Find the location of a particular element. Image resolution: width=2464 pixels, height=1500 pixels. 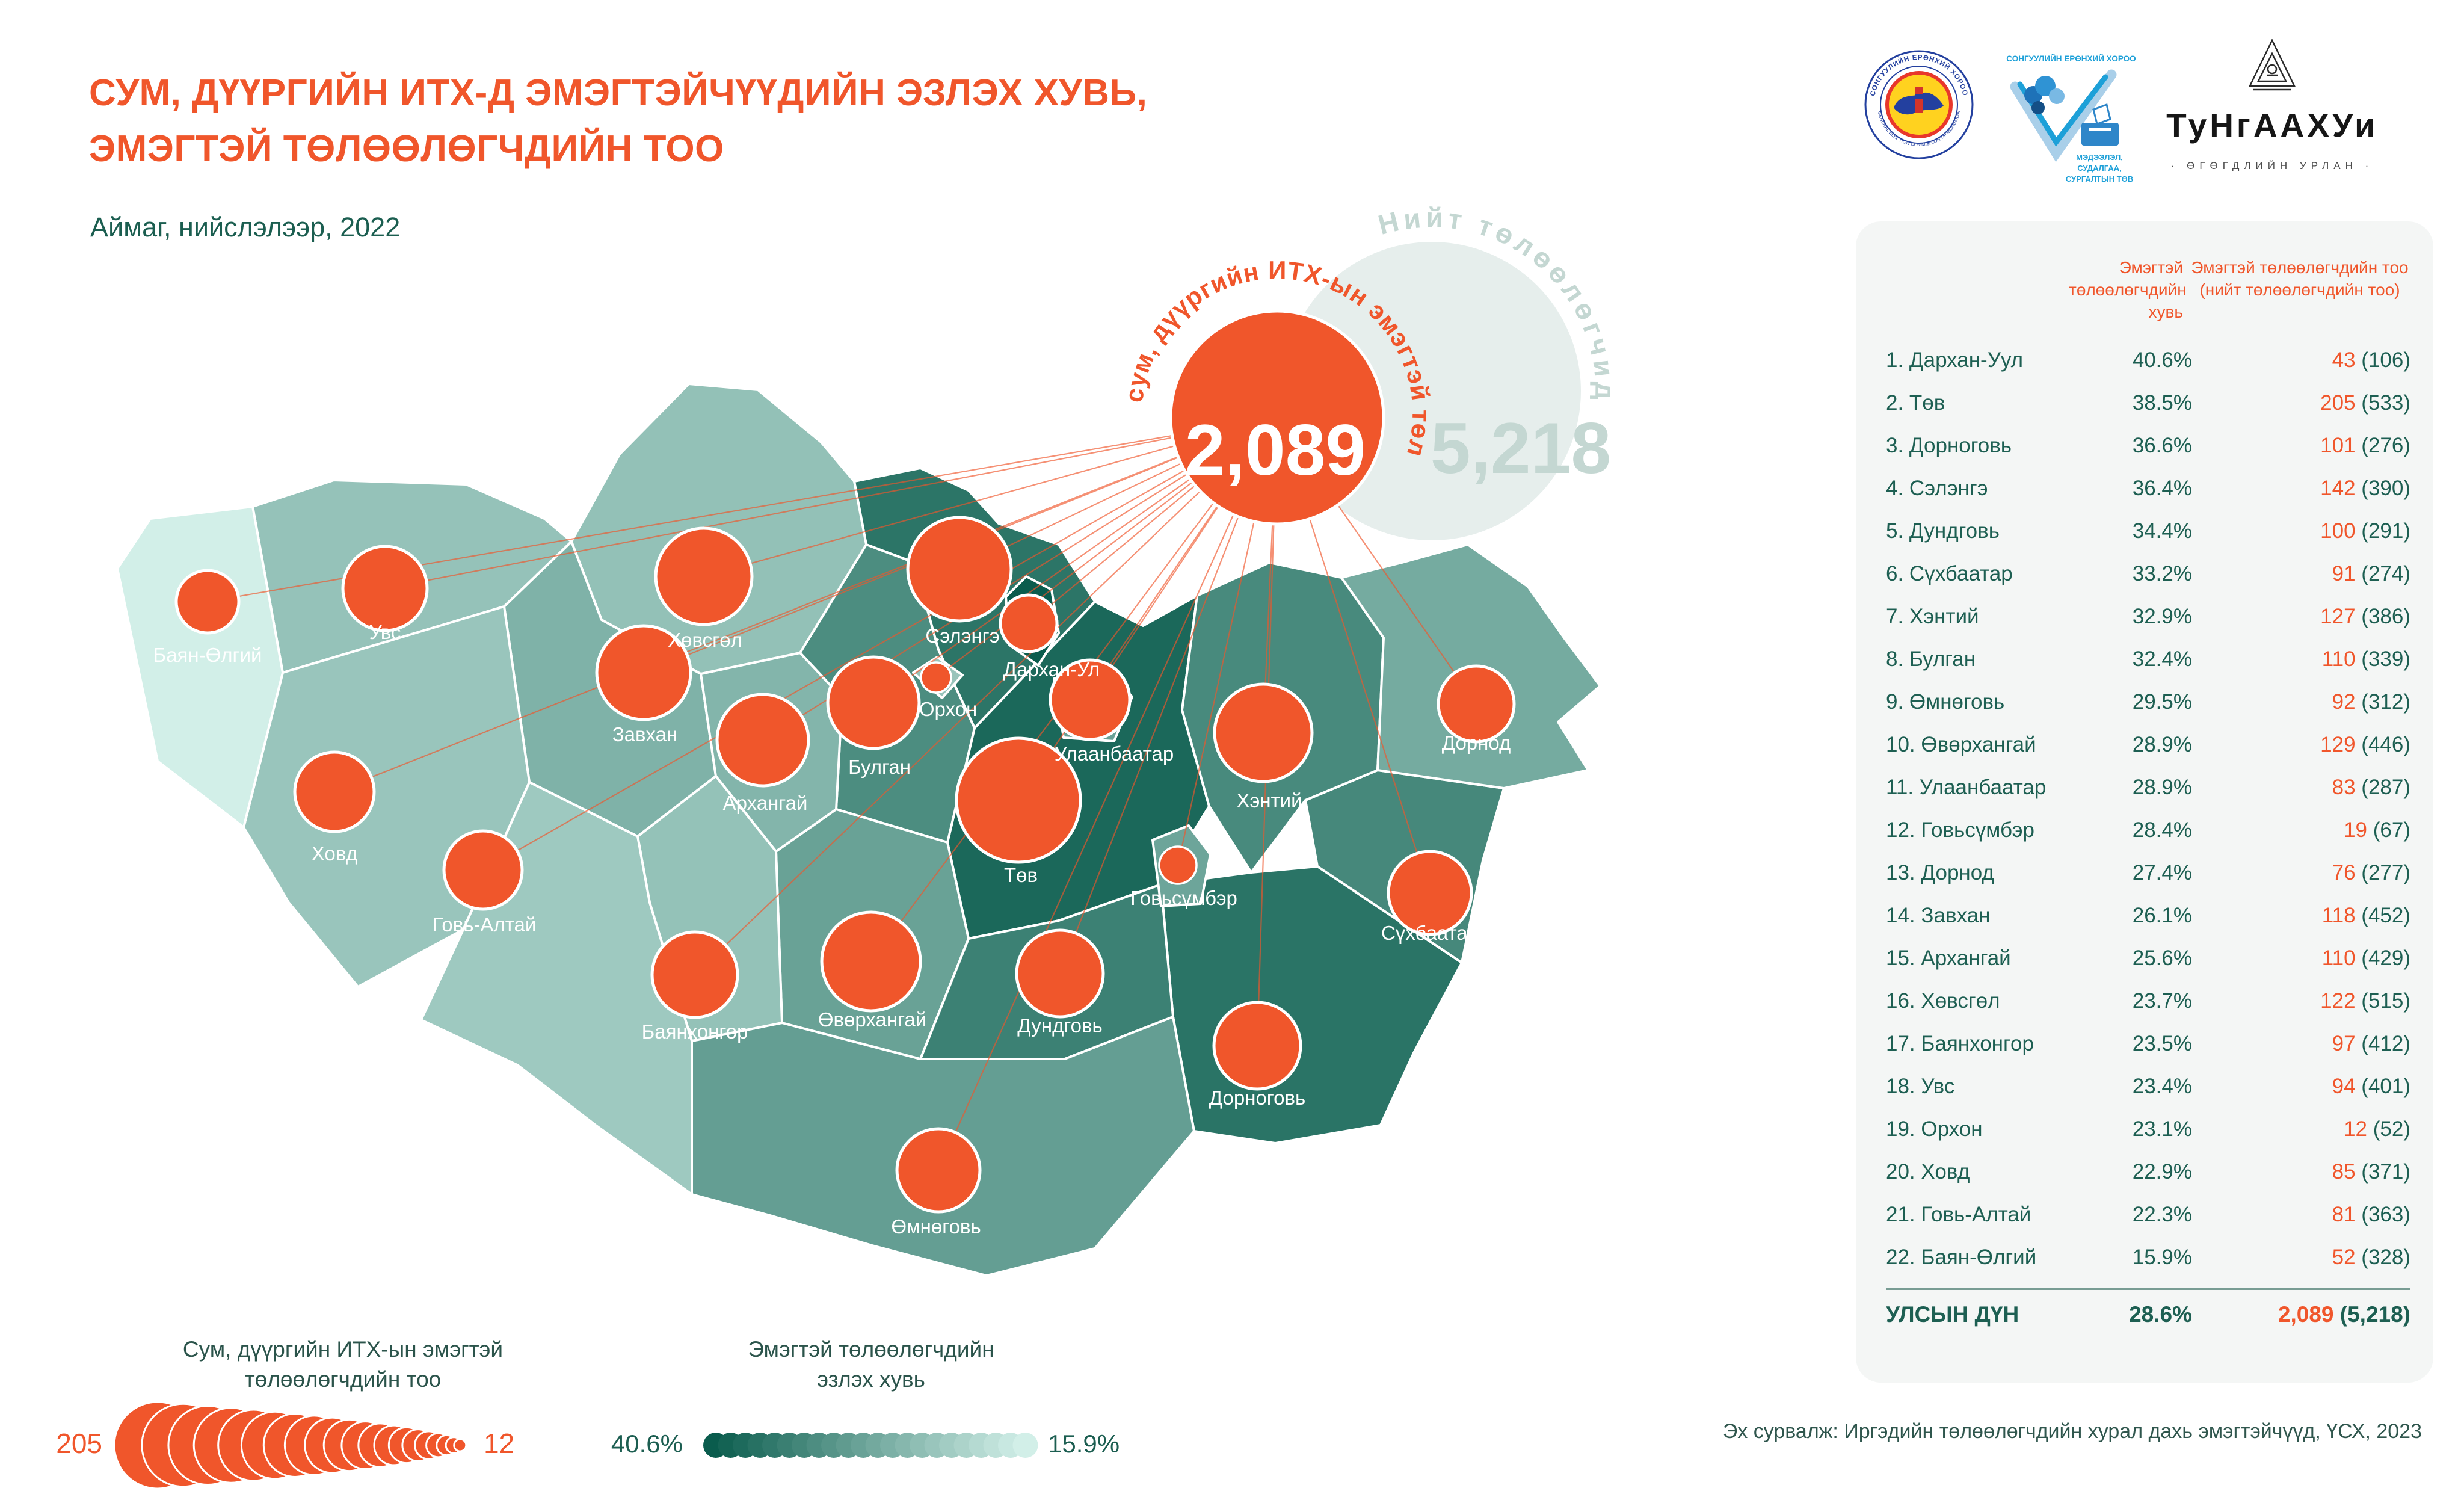

row-counts: 110 (339) is located at coordinates (2304, 659).